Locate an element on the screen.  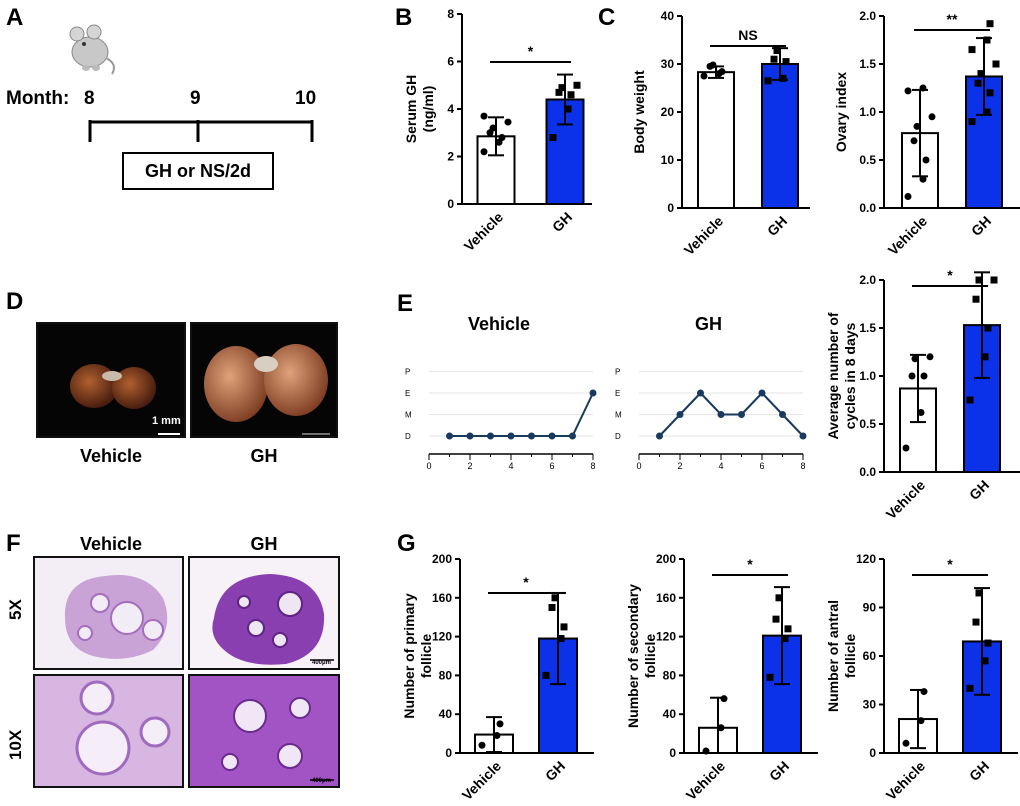
y-category-label: E is located at coordinates (407, 393).